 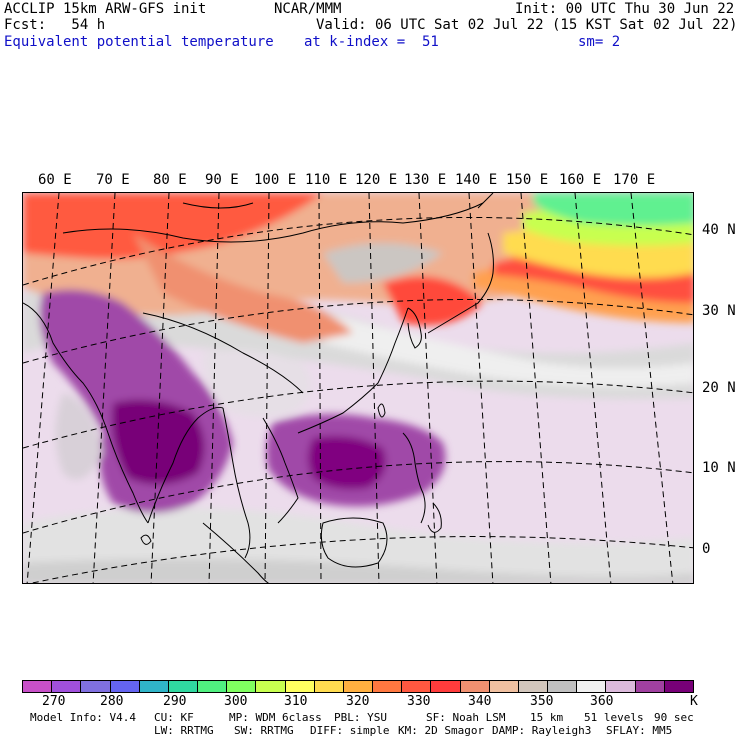 I want to click on lon-label: 130 E, so click(x=425, y=180).